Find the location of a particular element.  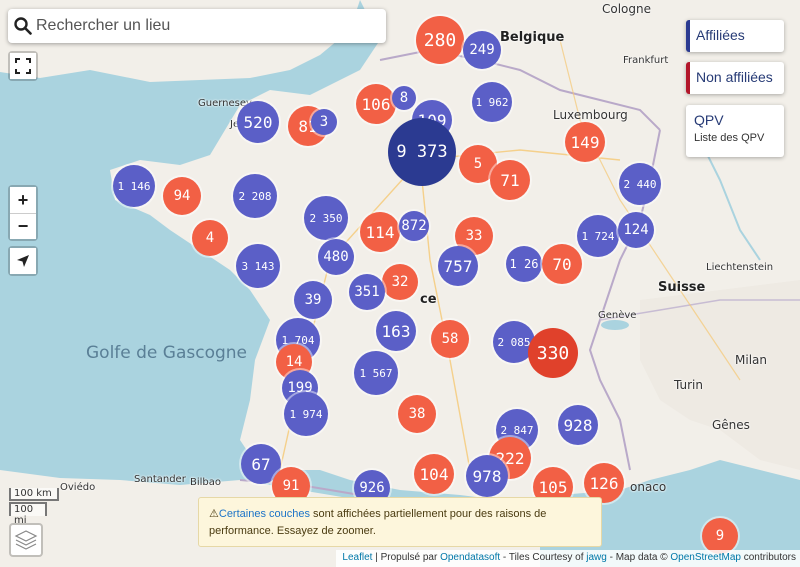

cluster-marker: 1 567 is located at coordinates (376, 373).